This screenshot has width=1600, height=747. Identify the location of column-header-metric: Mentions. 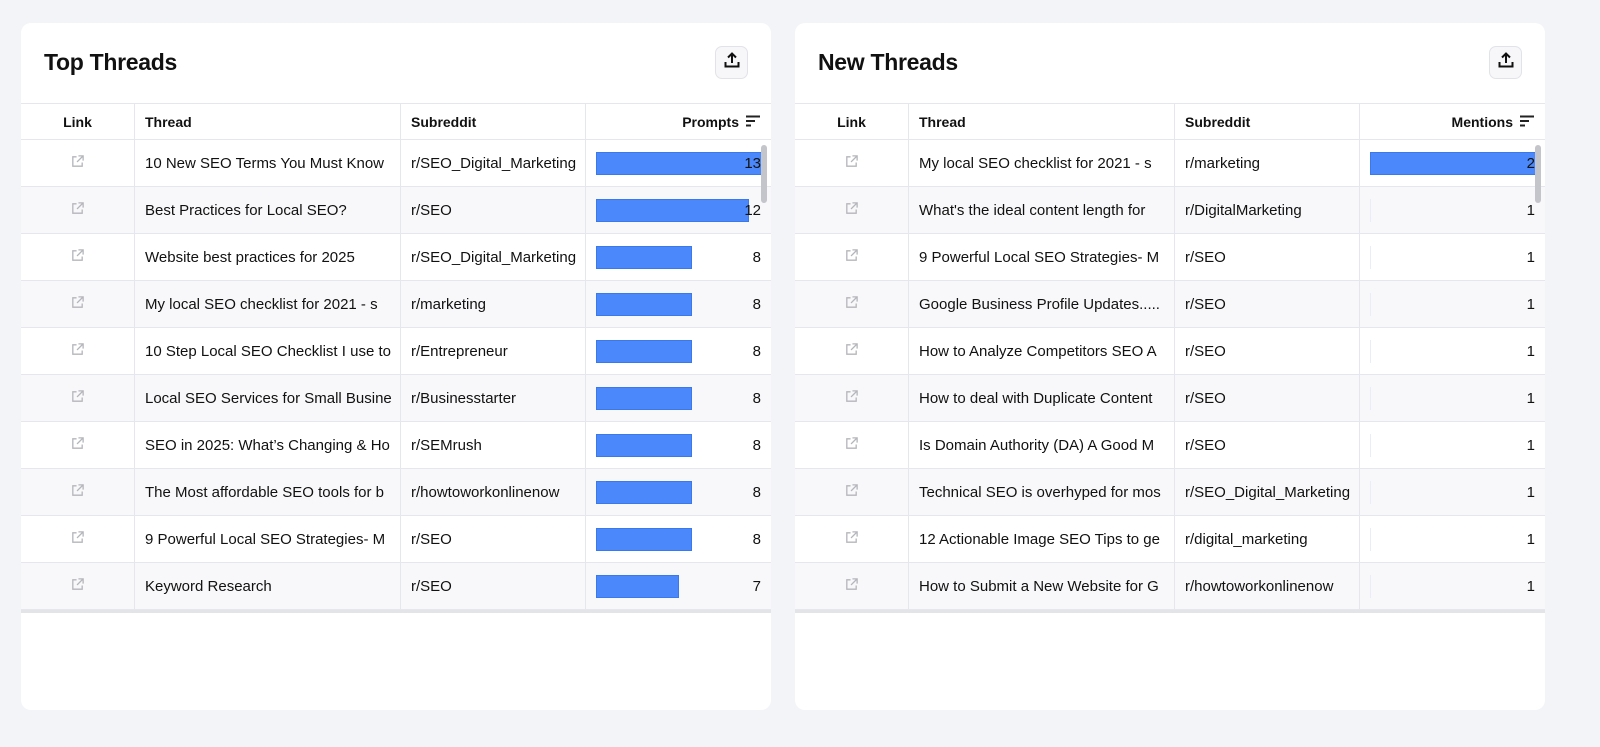
(1452, 121).